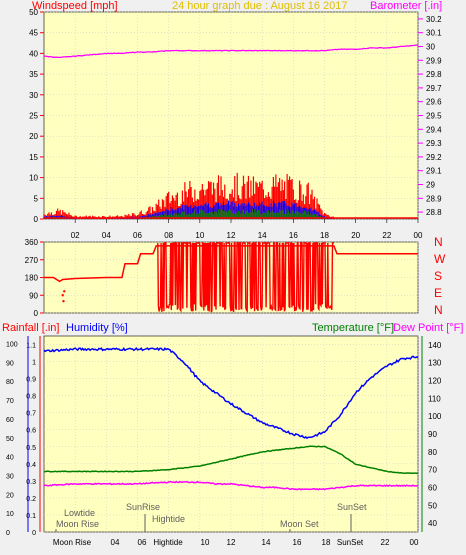  Describe the element at coordinates (33, 95) in the screenshot. I see `windspeed-tick-label: 30` at that location.